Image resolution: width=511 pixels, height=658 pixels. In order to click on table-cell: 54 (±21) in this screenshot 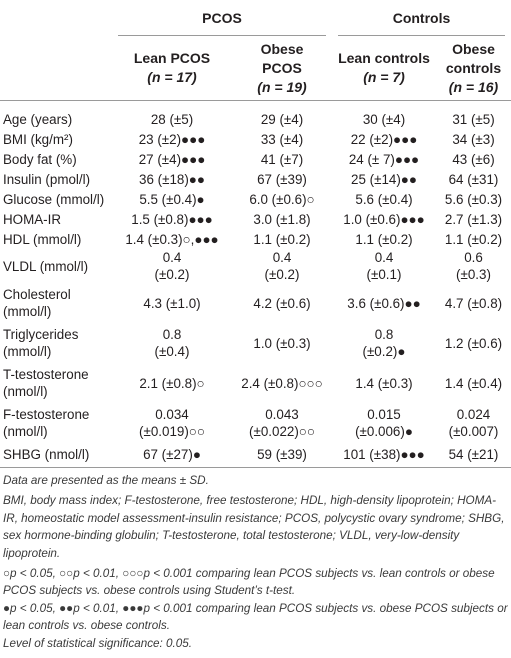, I will do `click(473, 454)`.